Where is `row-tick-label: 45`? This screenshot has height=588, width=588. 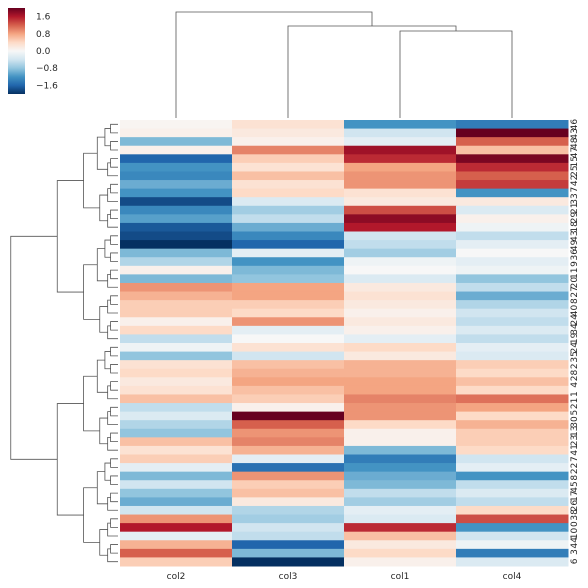
row-tick-label: 45 is located at coordinates (575, 486).